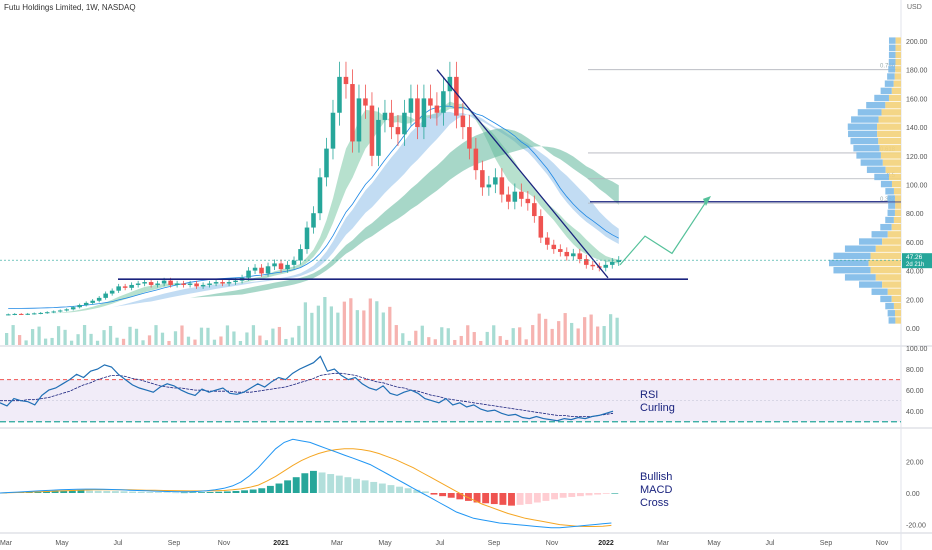 This screenshot has height=550, width=932. Describe the element at coordinates (914, 257) in the screenshot. I see `price-badge-value: 47.26` at that location.